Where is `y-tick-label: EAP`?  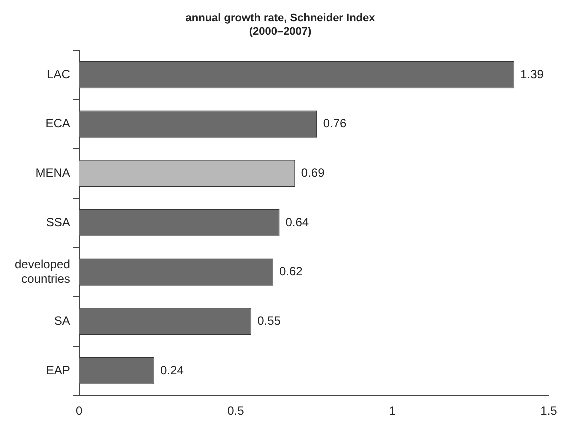 y-tick-label: EAP is located at coordinates (58, 370).